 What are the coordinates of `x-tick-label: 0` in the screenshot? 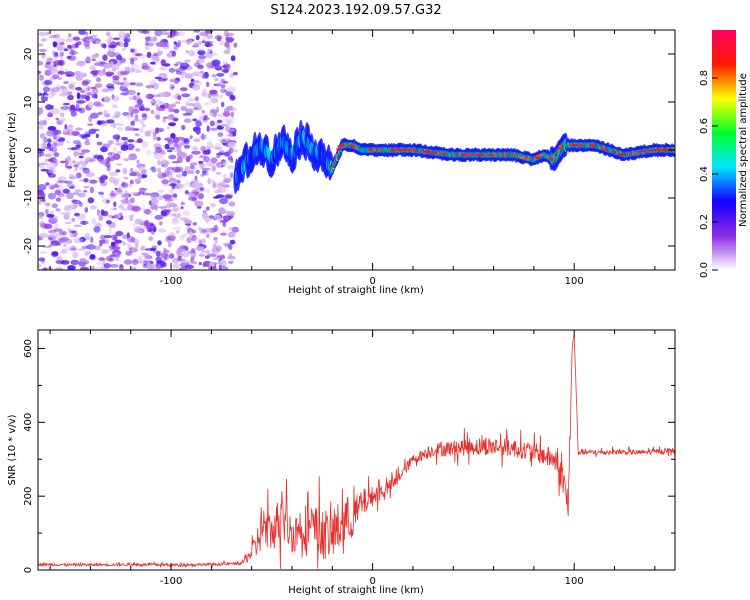 It's located at (372, 581).